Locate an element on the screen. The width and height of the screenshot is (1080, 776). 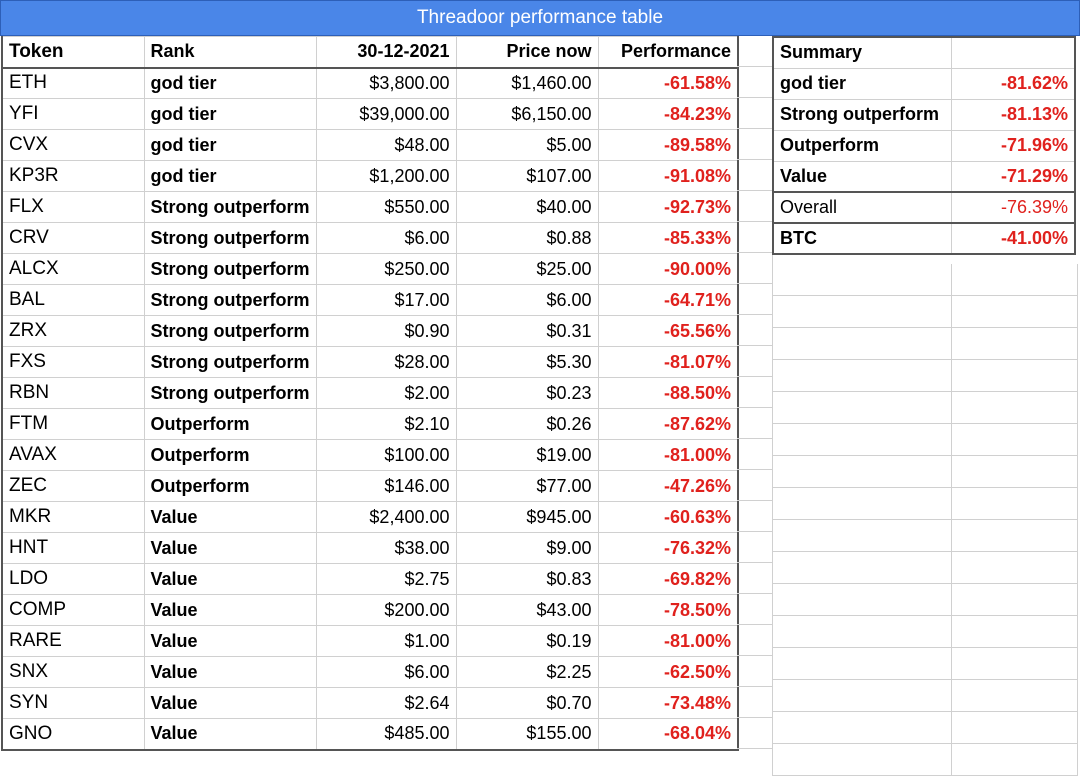
price-then-cell: $39,000.00 is located at coordinates (386, 114).